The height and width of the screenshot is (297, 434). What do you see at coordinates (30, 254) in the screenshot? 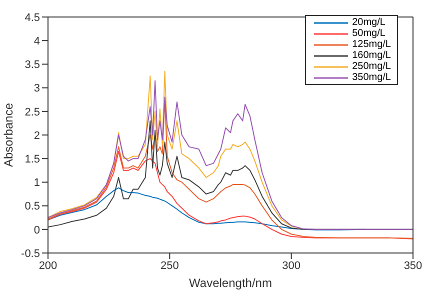
I see `y-tick-label: -0.5` at bounding box center [30, 254].